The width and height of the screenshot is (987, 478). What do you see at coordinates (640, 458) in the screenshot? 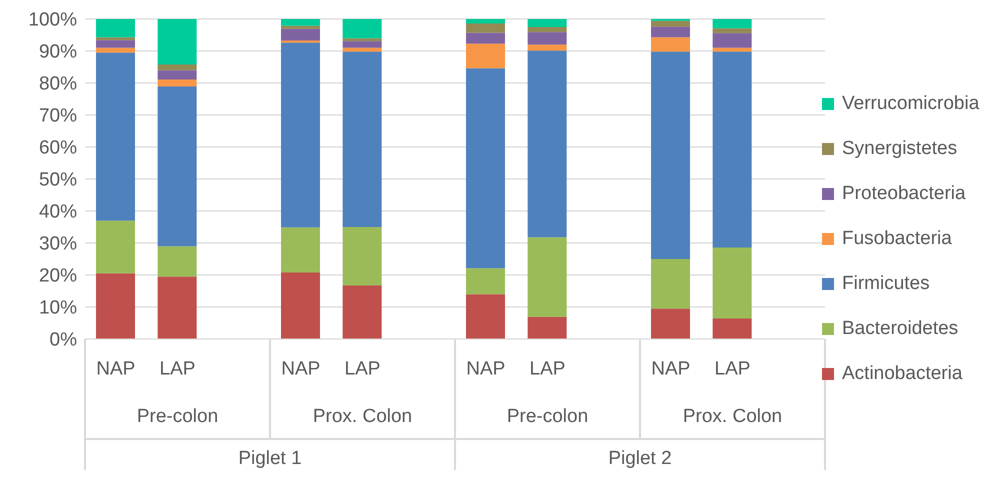
I see `text: Piglet 2` at bounding box center [640, 458].